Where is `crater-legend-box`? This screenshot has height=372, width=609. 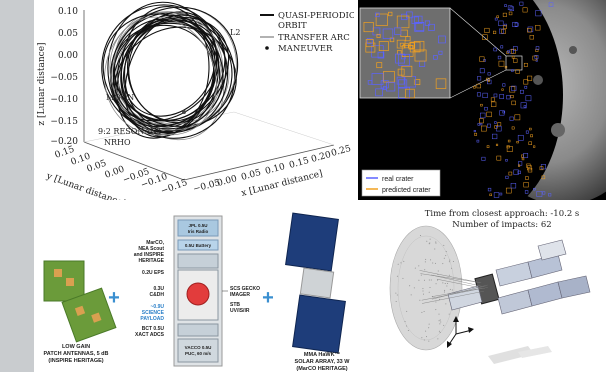 crater-legend-box is located at coordinates (401, 183).